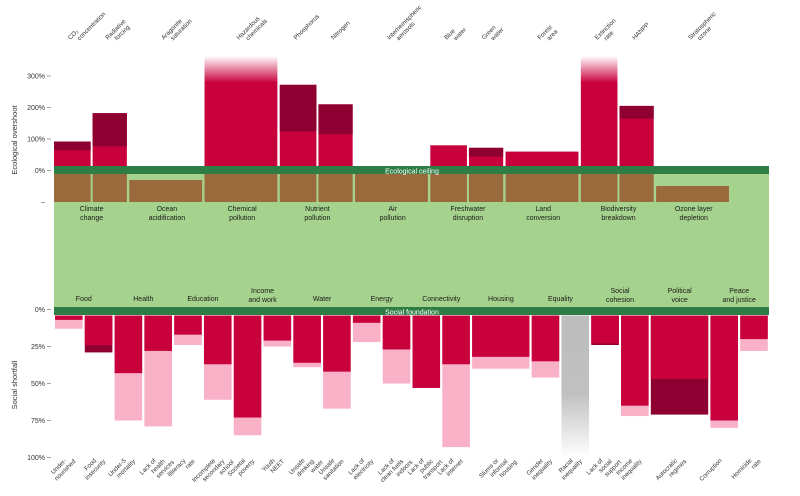  Describe the element at coordinates (426, 468) in the screenshot. I see `social-indicator-label: Lack ofpublictransport` at that location.